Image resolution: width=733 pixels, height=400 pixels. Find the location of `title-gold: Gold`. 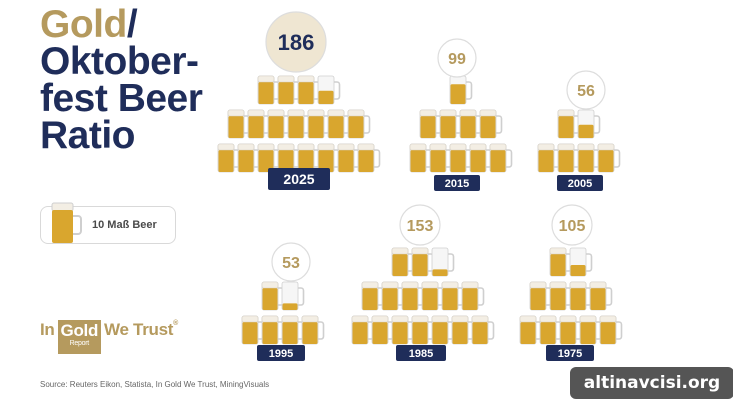

title-gold: Gold is located at coordinates (83, 24).